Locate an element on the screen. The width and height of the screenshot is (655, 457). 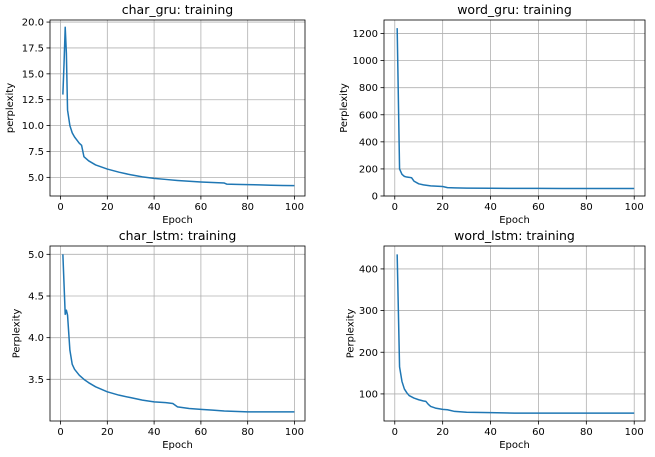
char-gru-chart-title: char_gru: training is located at coordinates (177, 9).